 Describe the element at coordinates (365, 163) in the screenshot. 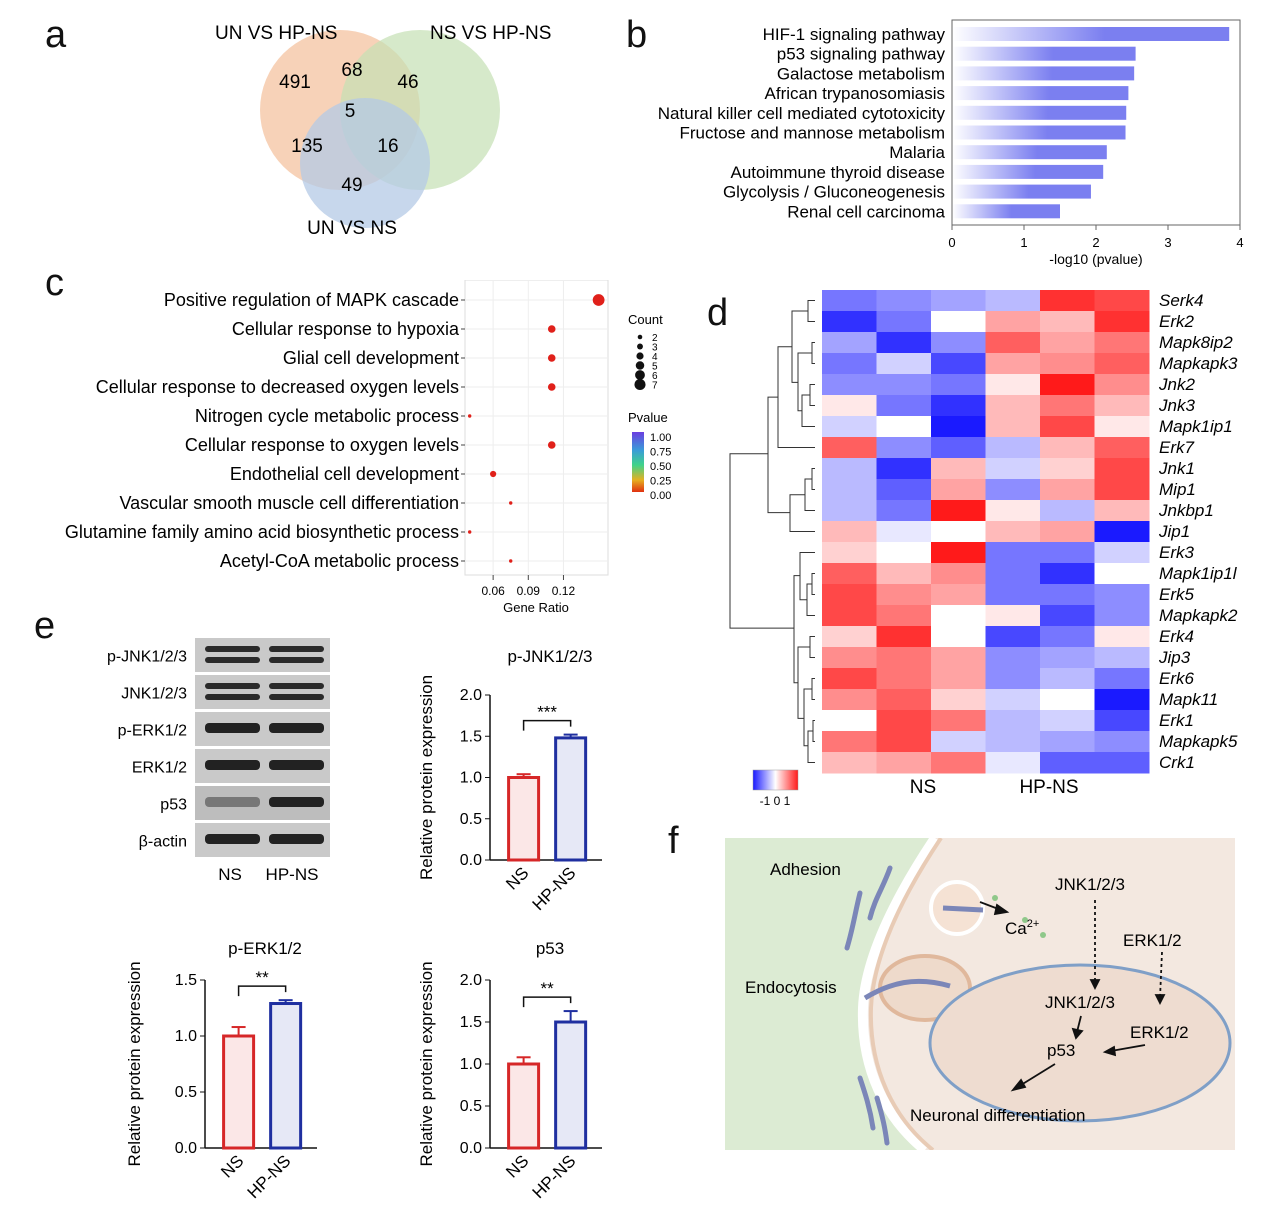

I see `venn-circle-c` at that location.